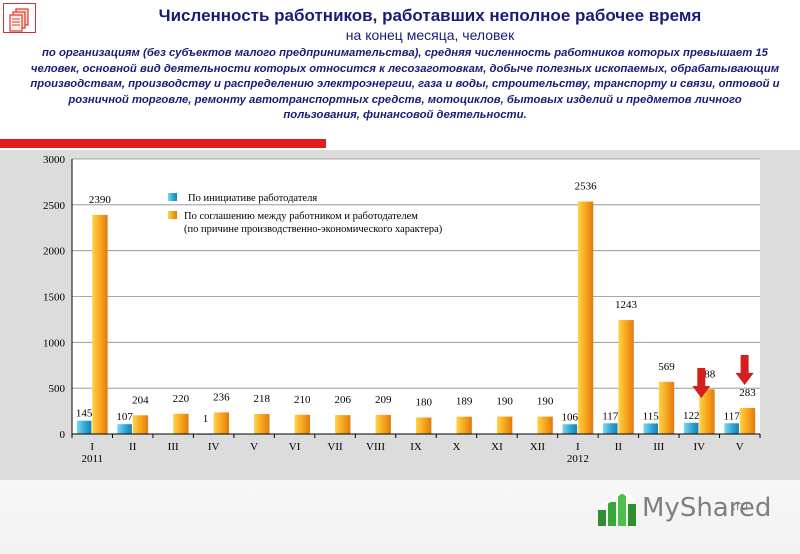 The height and width of the screenshot is (554, 800). What do you see at coordinates (92, 459) in the screenshot?
I see `year-label: 2011` at bounding box center [92, 459].